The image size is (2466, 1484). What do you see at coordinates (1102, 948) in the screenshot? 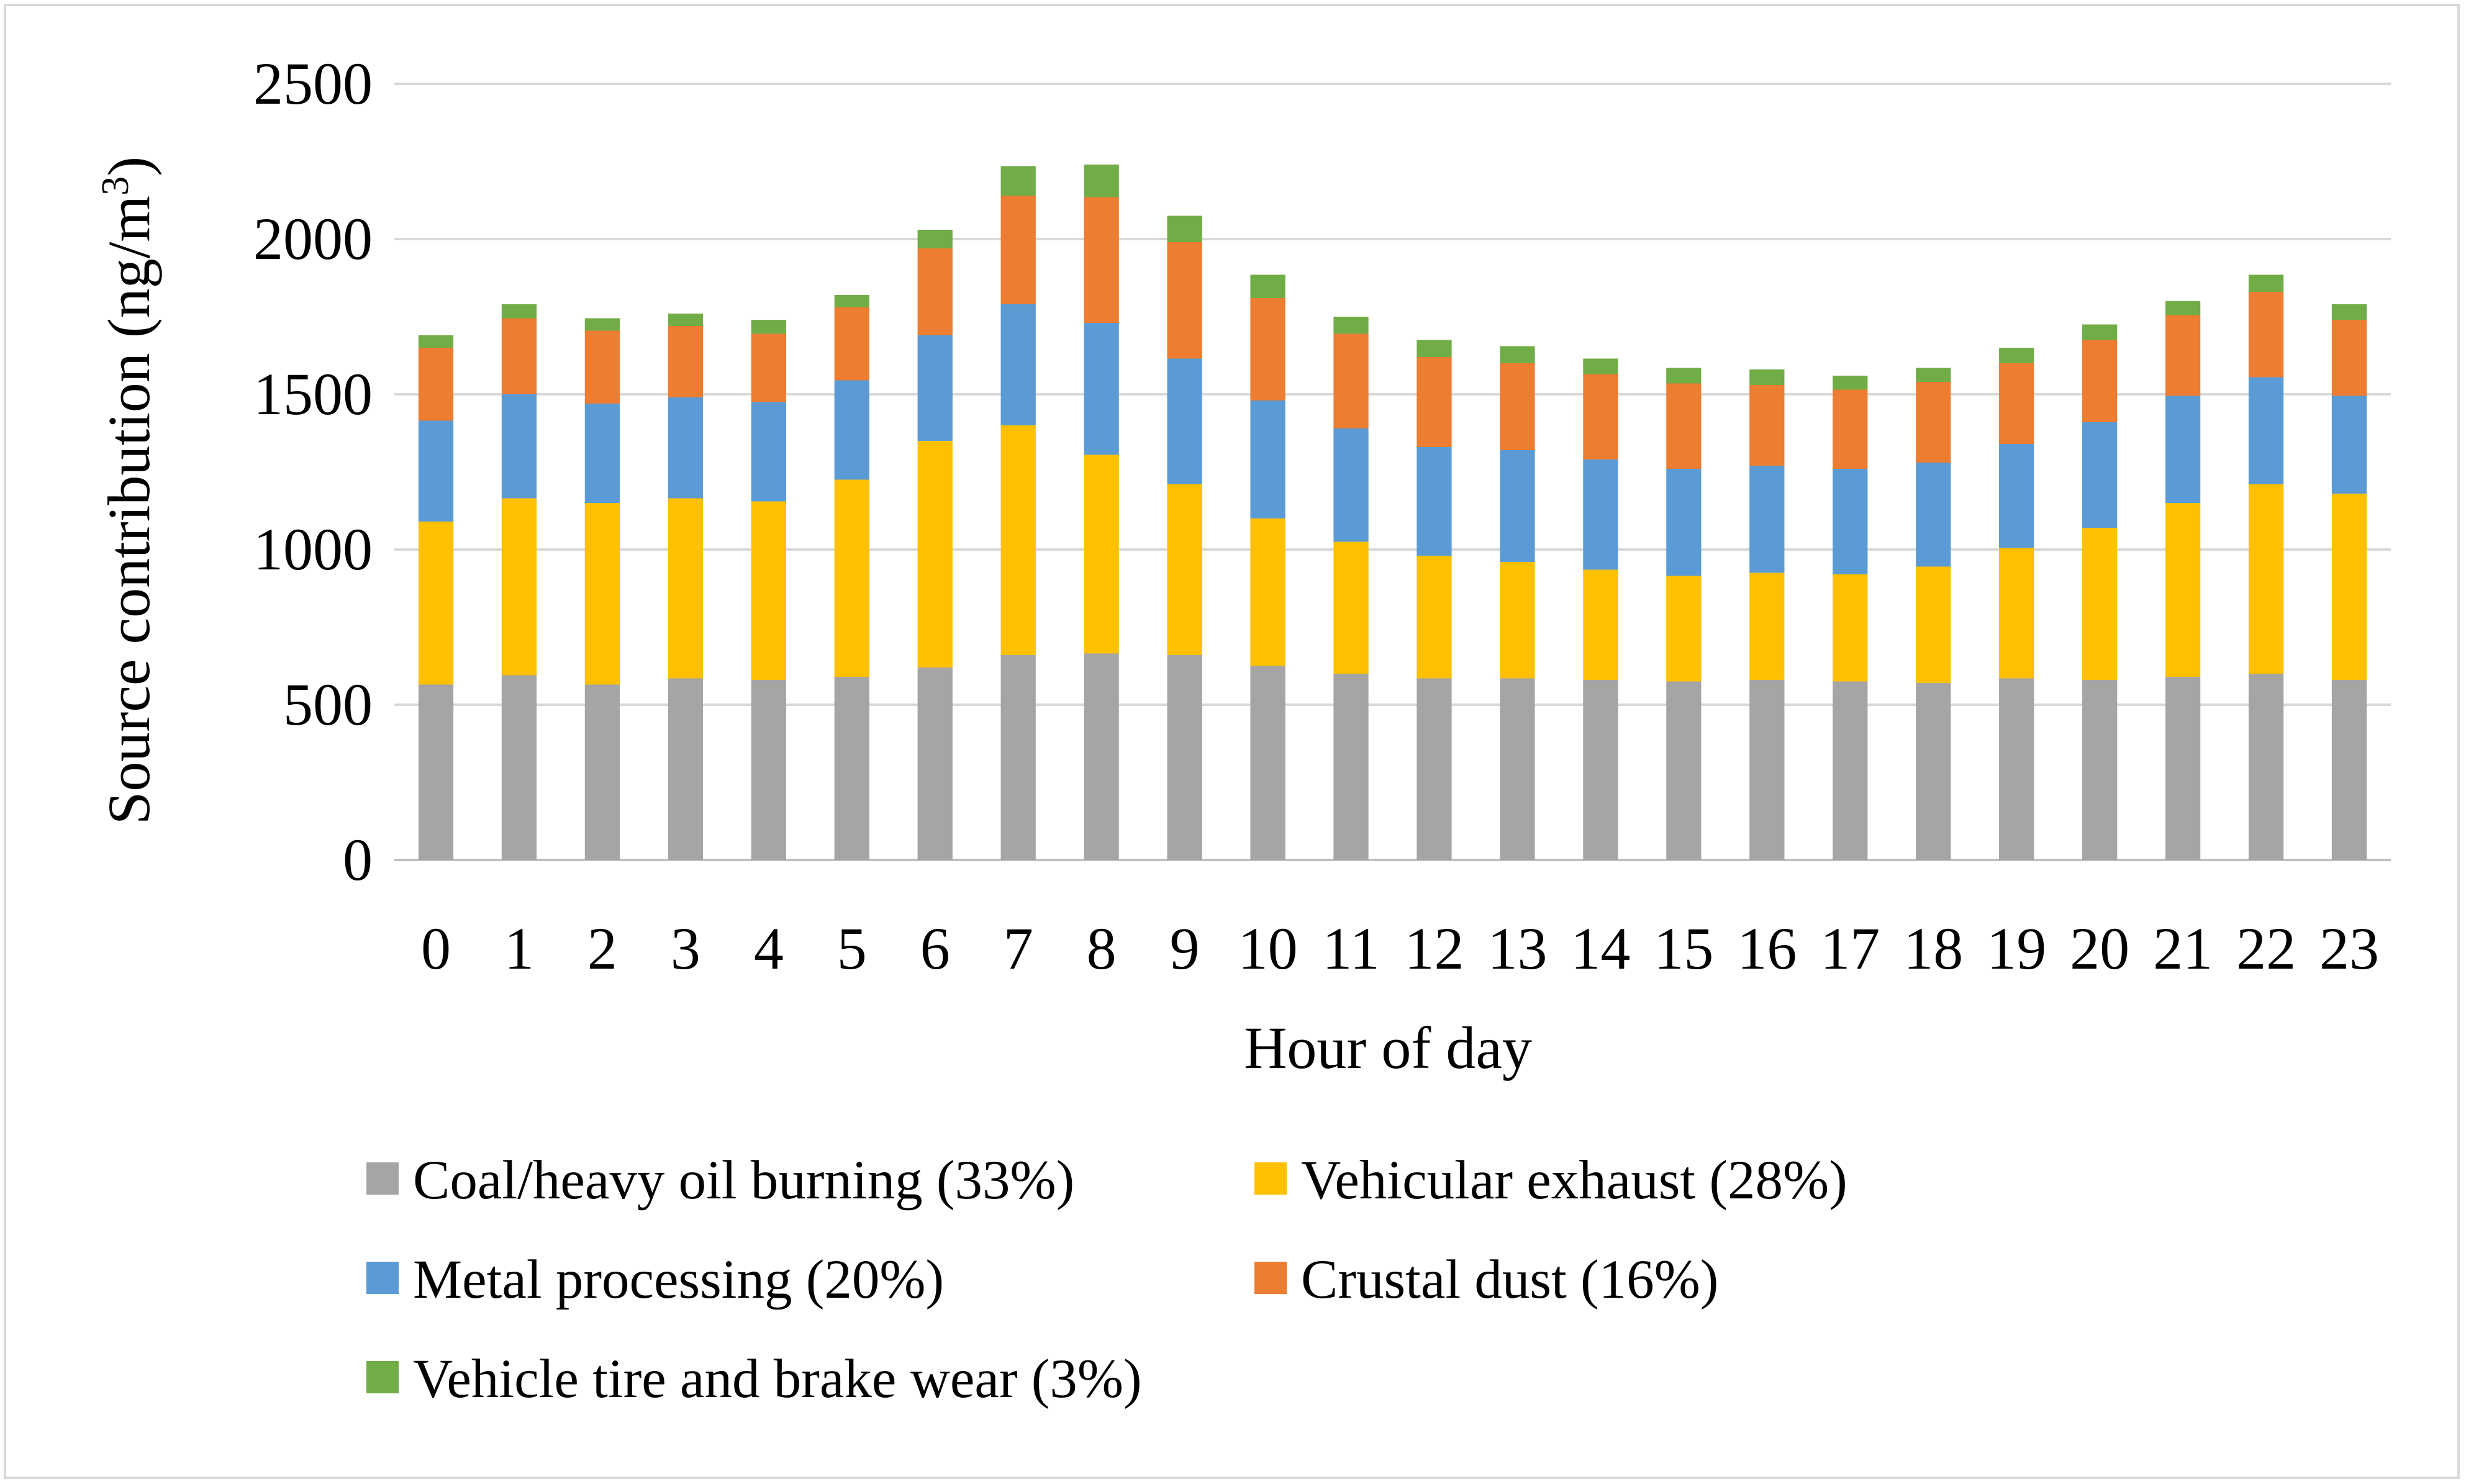
I see `x-tick-label: 8` at bounding box center [1102, 948].